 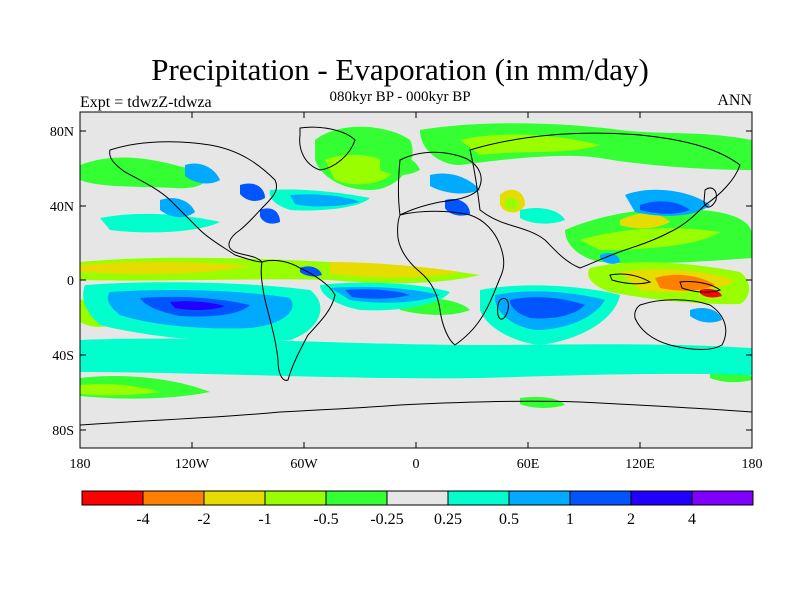 What do you see at coordinates (528, 464) in the screenshot?
I see `lon-tick-label: 60E` at bounding box center [528, 464].